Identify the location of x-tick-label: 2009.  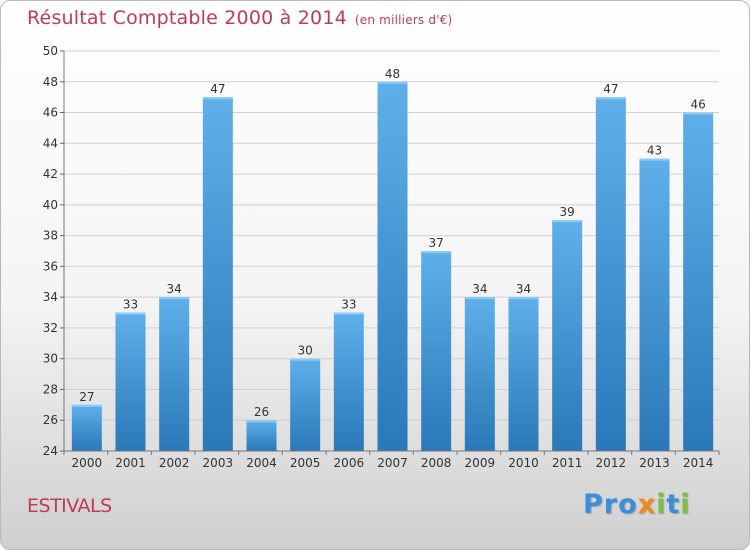
(480, 463).